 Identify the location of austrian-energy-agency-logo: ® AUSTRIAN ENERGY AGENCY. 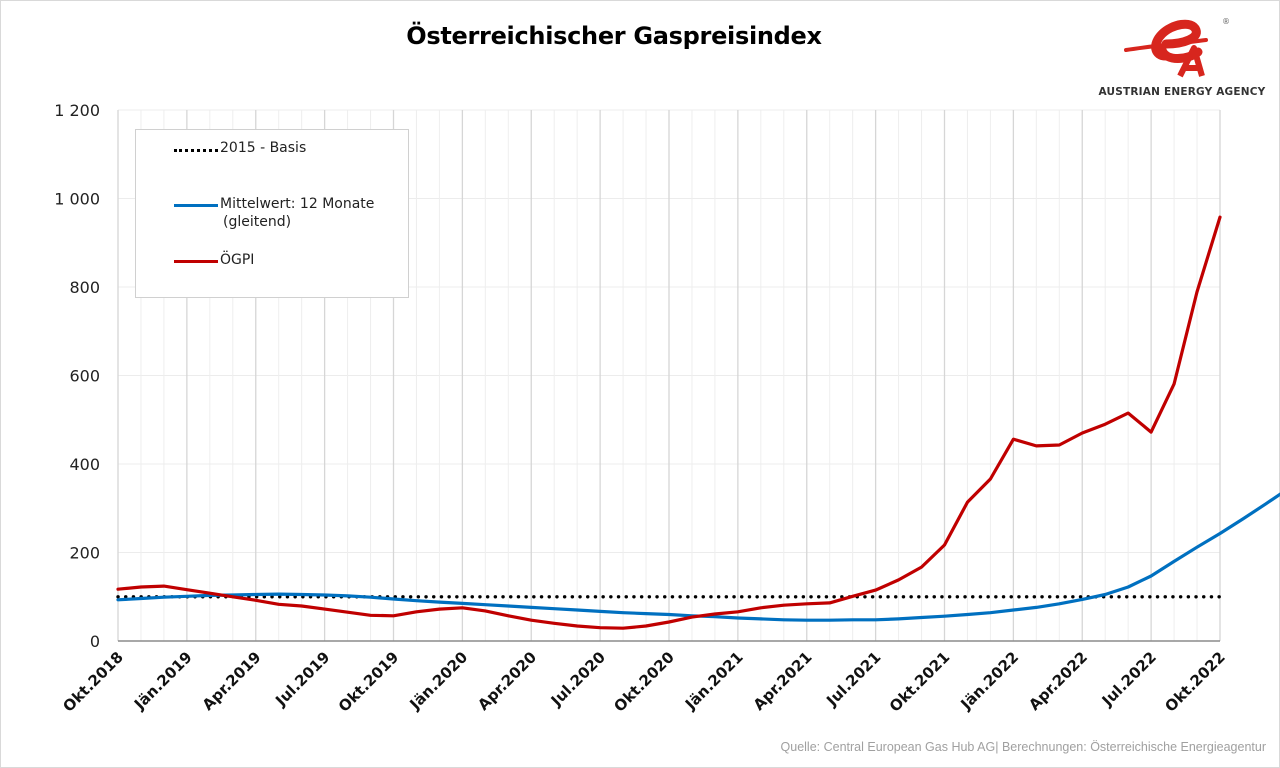
(1182, 56).